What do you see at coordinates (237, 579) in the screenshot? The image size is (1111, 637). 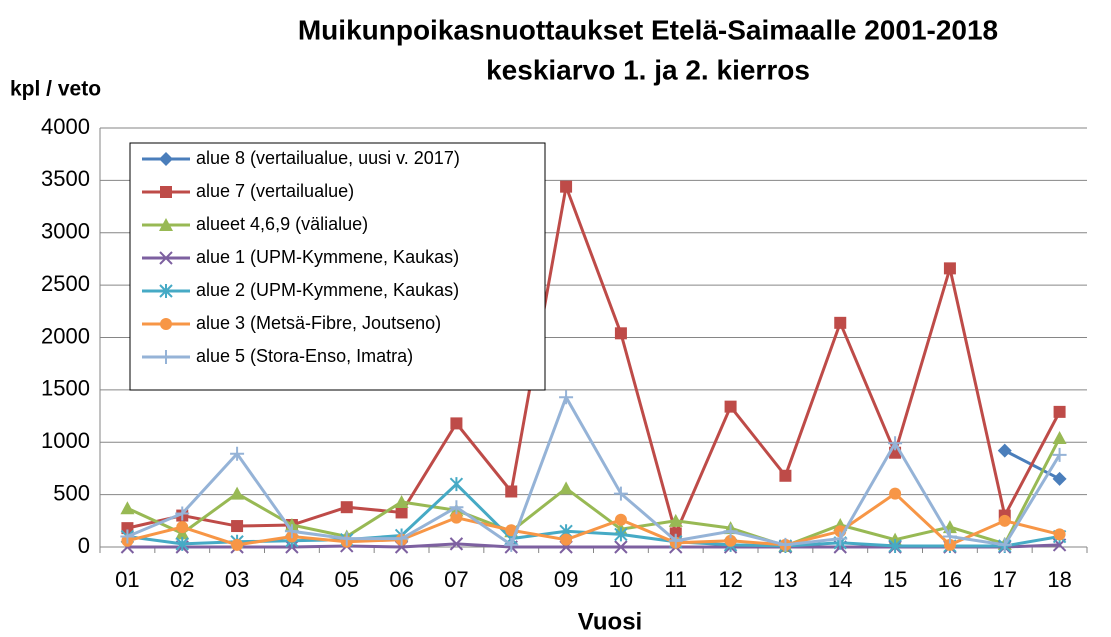 I see `x-tick-label: 03` at bounding box center [237, 579].